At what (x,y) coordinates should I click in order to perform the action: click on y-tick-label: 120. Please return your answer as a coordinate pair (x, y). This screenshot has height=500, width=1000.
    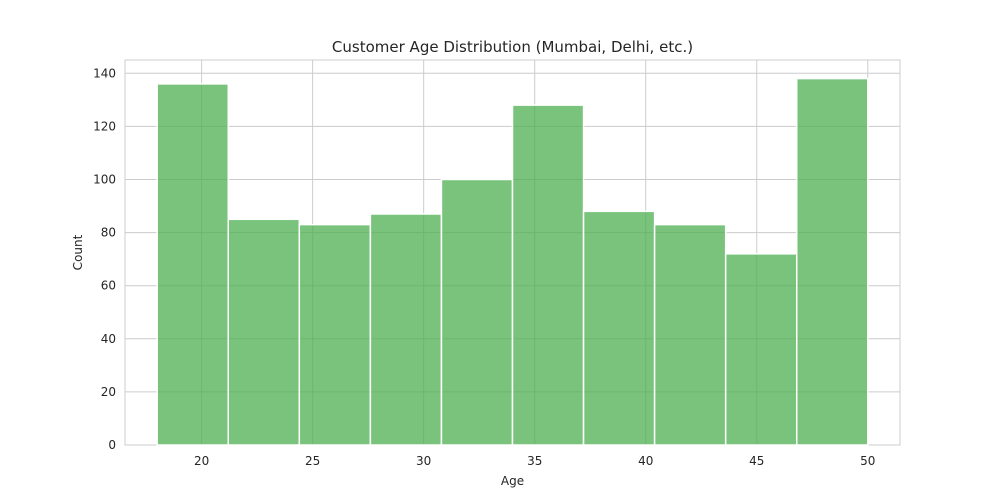
    Looking at the image, I should click on (104, 126).